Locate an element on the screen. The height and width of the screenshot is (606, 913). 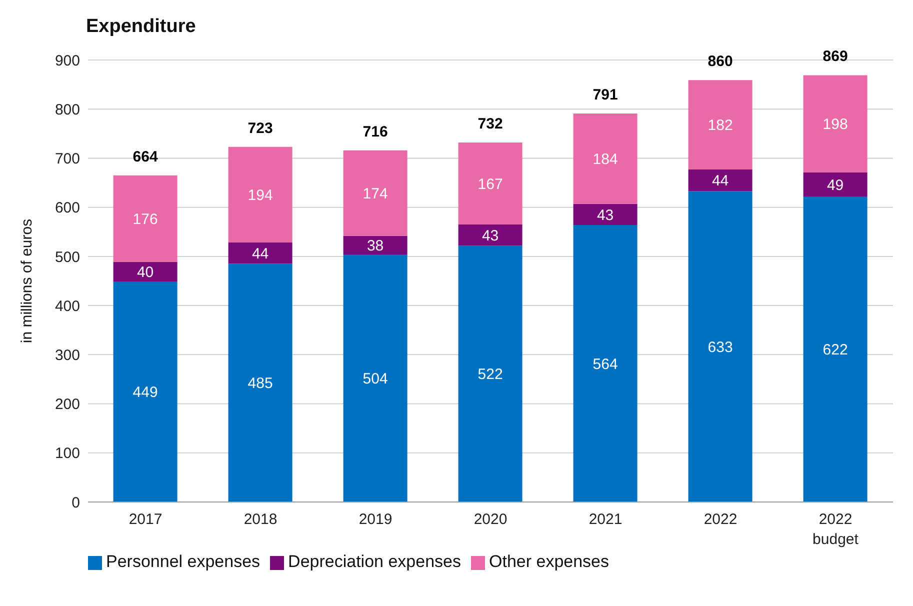
data-label: 184 is located at coordinates (605, 159).